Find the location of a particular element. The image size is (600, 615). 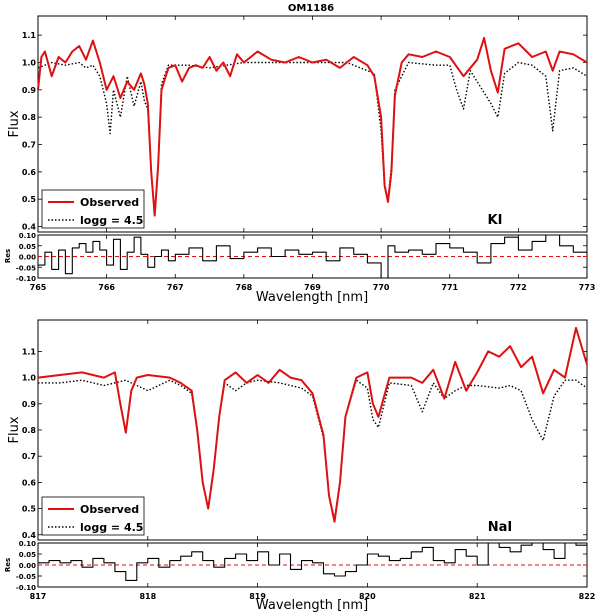

nai-flux-ylabel: Flux is located at coordinates (14, 429).